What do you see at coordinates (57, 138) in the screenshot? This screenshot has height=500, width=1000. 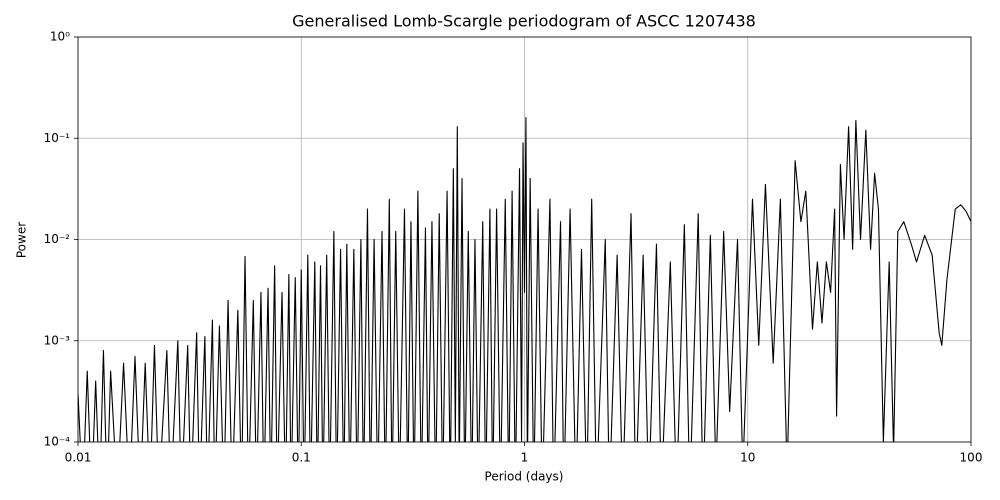 I see `y-tick-label: 10⁻¹` at bounding box center [57, 138].